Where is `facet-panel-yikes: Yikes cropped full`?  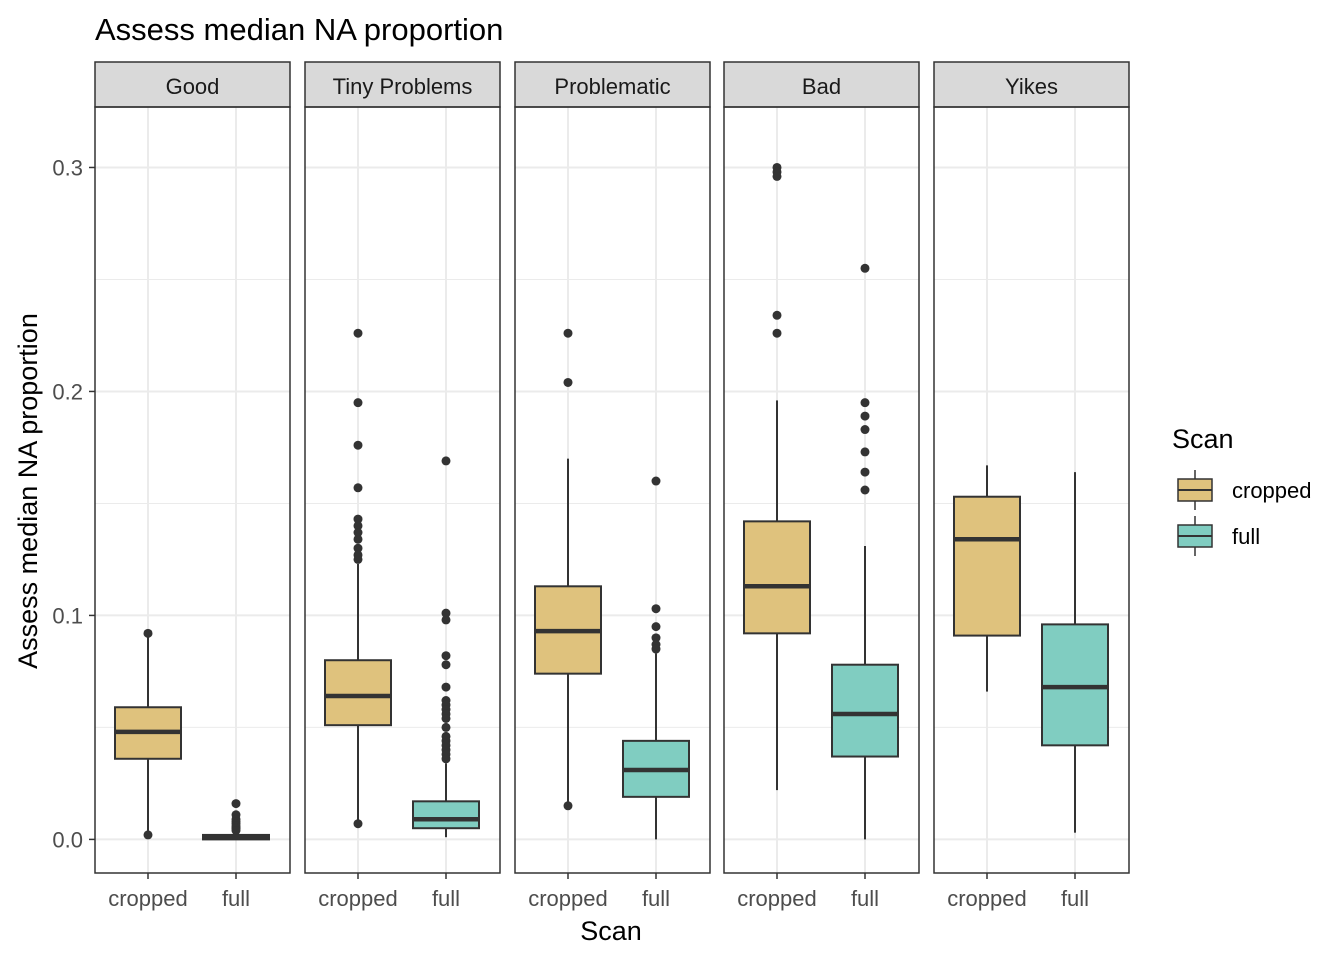 facet-panel-yikes: Yikes cropped full is located at coordinates (1031, 486).